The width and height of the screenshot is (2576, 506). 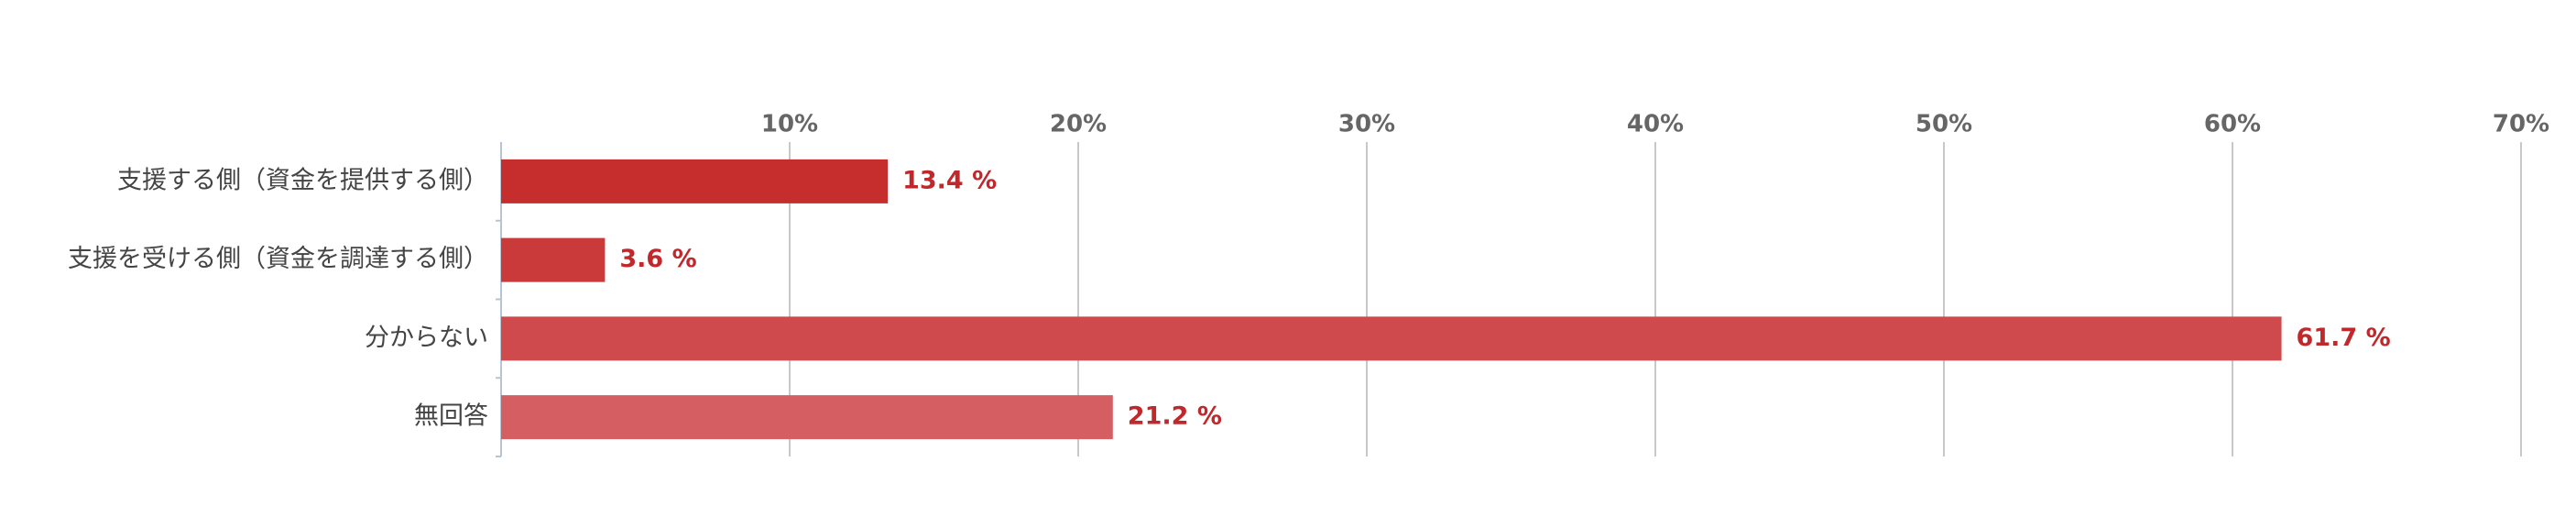 I want to click on x-tick-label: 30%, so click(x=1367, y=124).